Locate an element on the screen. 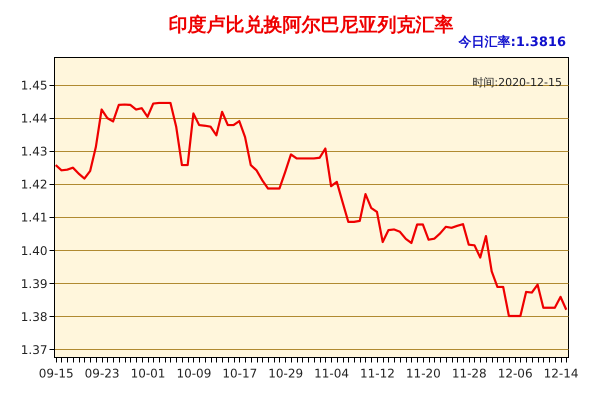 The width and height of the screenshot is (600, 400). x-tick-label: 11-12 is located at coordinates (377, 373).